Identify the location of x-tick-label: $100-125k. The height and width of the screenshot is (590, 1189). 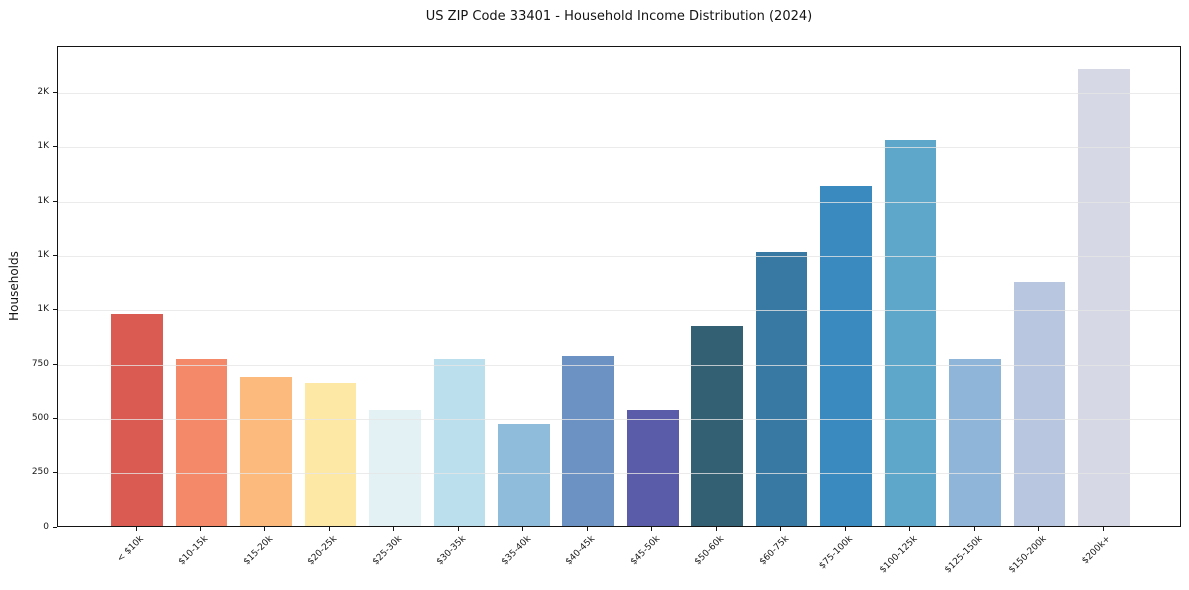
(899, 555).